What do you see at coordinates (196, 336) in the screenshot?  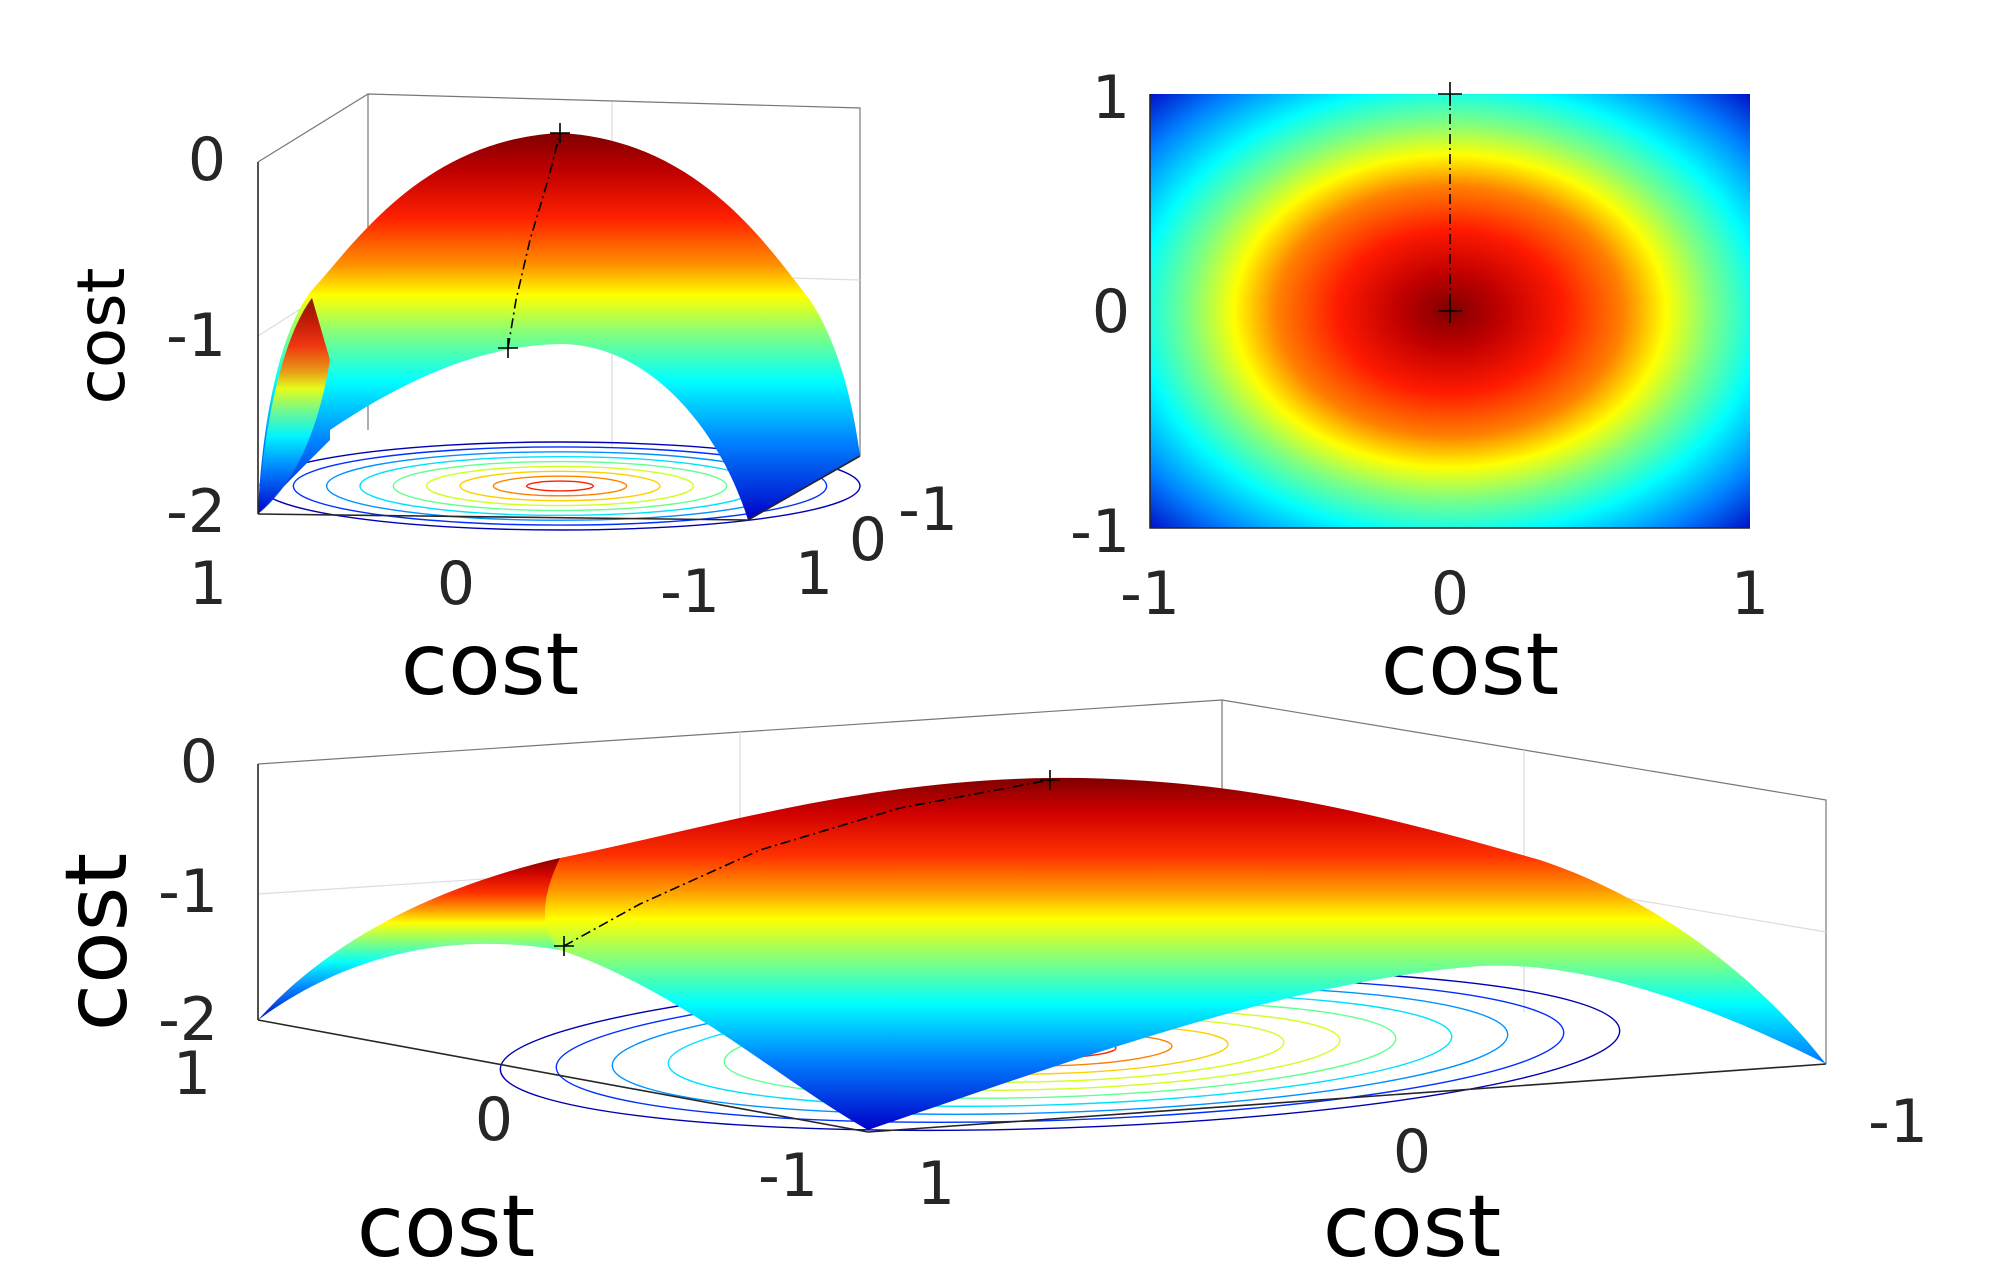 I see `p1-z-tick-1: -1` at bounding box center [196, 336].